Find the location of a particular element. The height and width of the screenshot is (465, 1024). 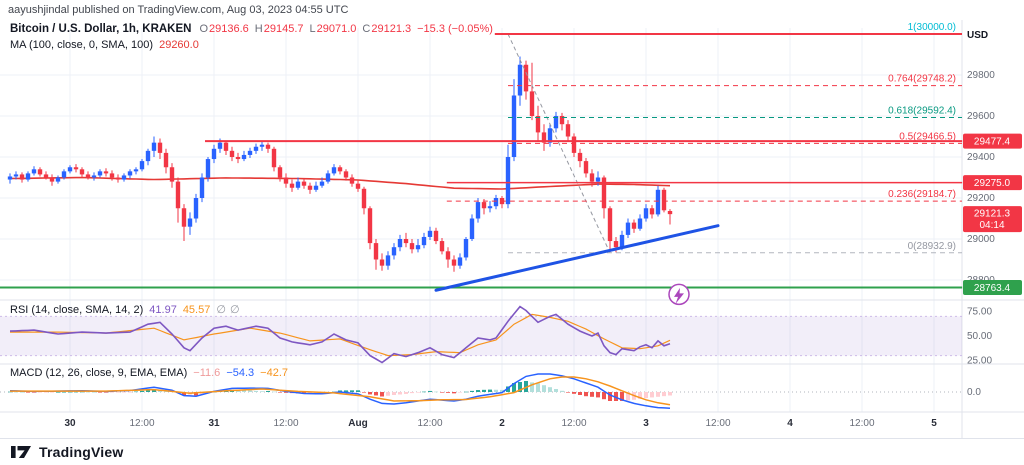

fib-level-label: 0.618(29592.4) is located at coordinates (922, 111).